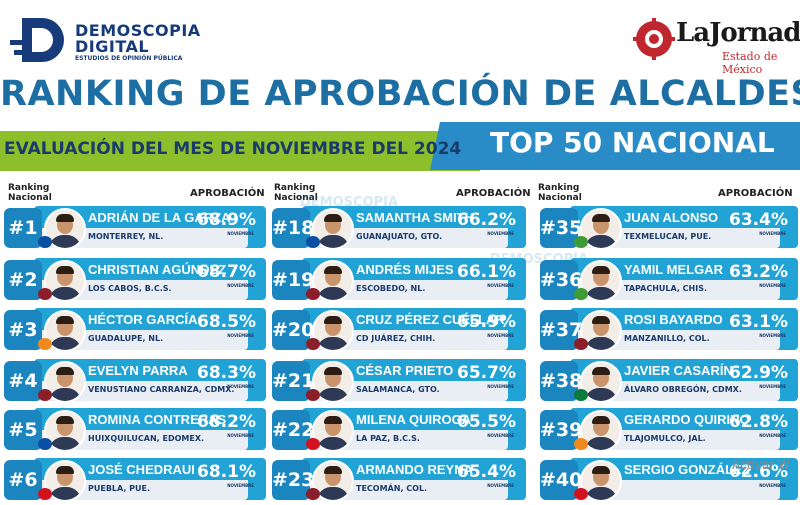  I want to click on la-jornada-logo-text: LaJornada, so click(738, 33).